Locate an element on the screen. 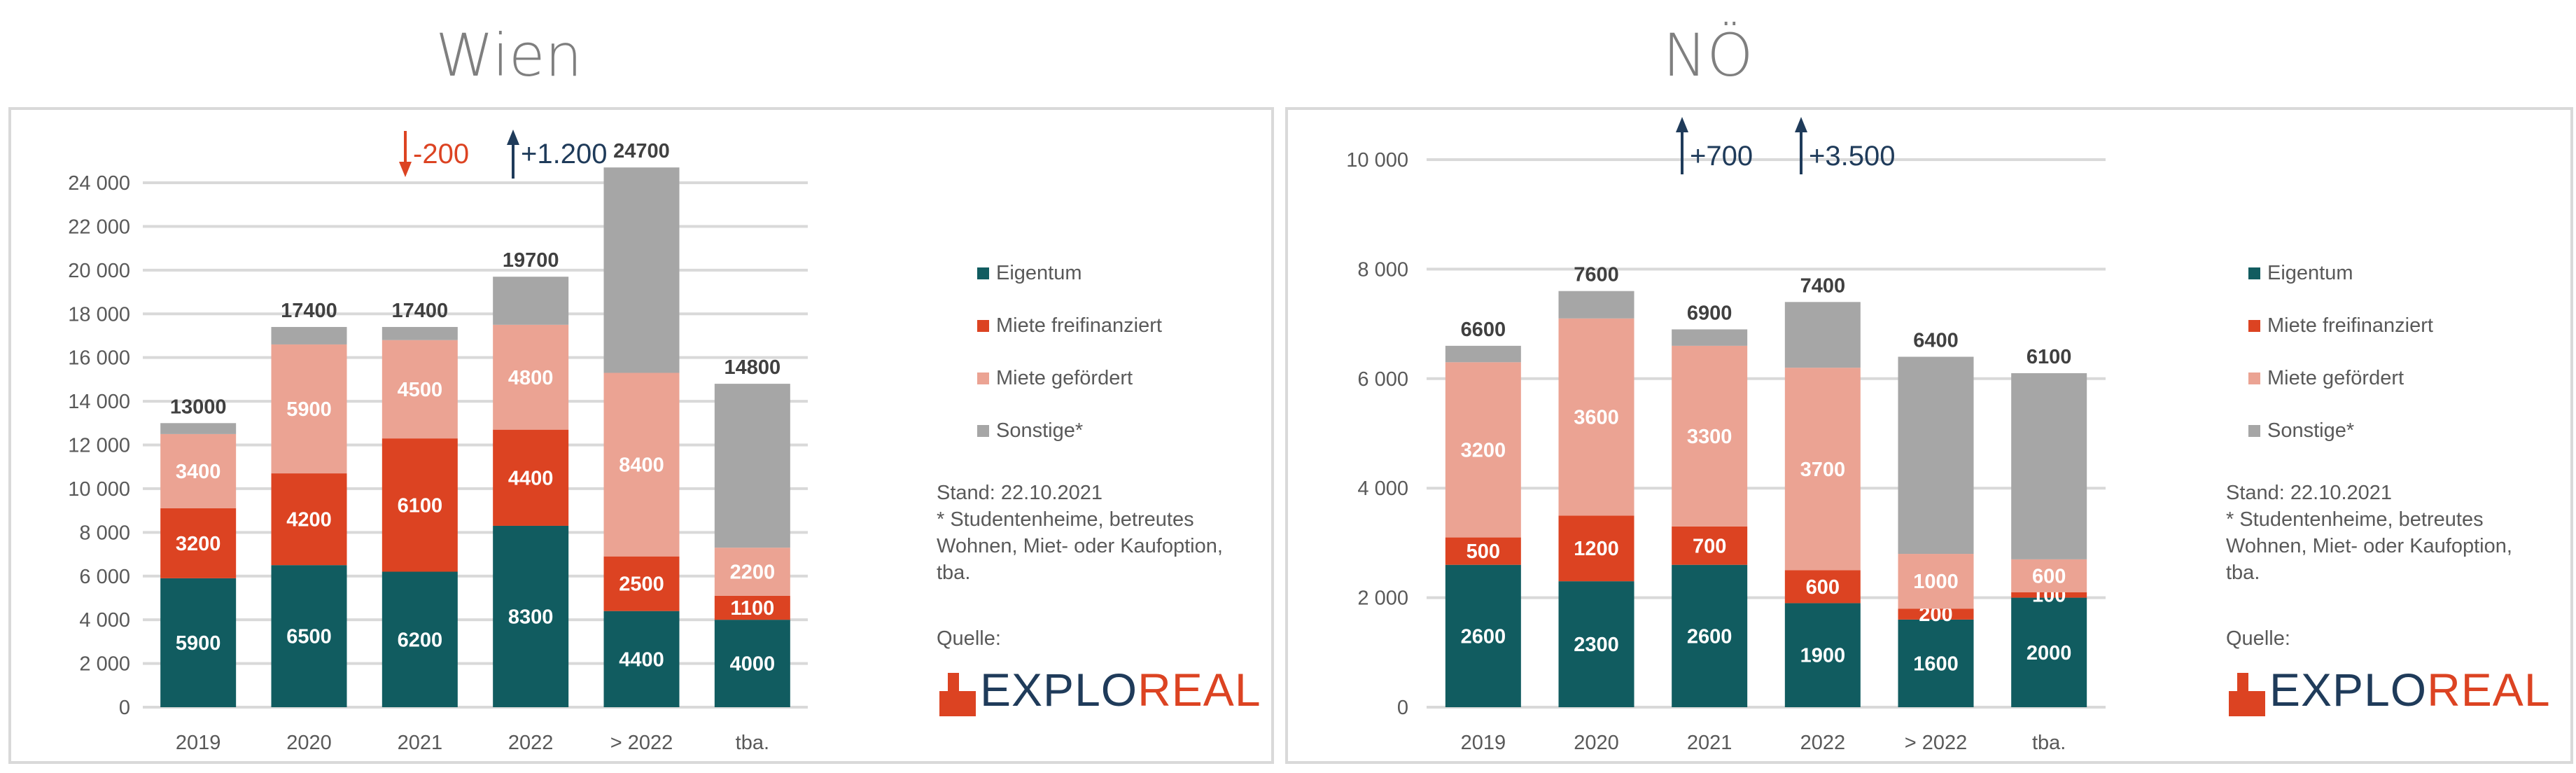 The height and width of the screenshot is (773, 2576). y-tick-label: 6 000 is located at coordinates (1382, 379).